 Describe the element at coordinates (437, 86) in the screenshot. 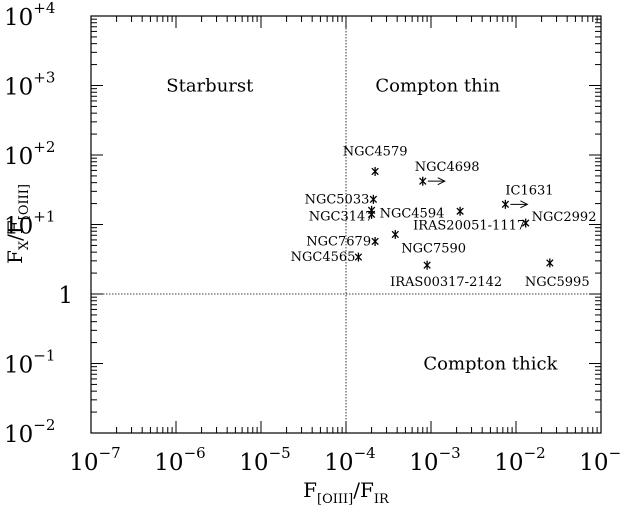

I see `region-label: Compton thin` at that location.